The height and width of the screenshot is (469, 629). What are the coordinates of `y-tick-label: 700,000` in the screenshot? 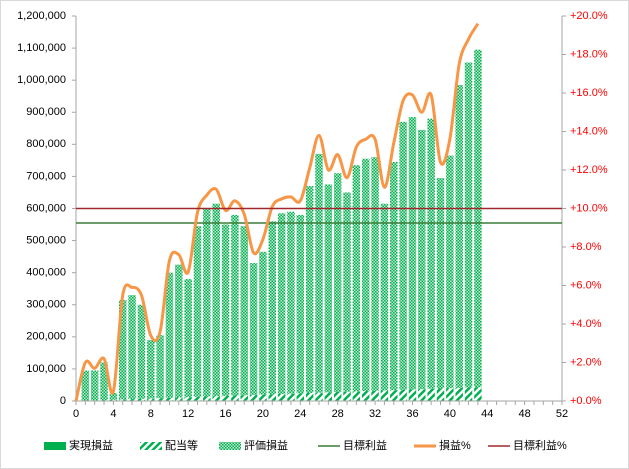 It's located at (46, 176).